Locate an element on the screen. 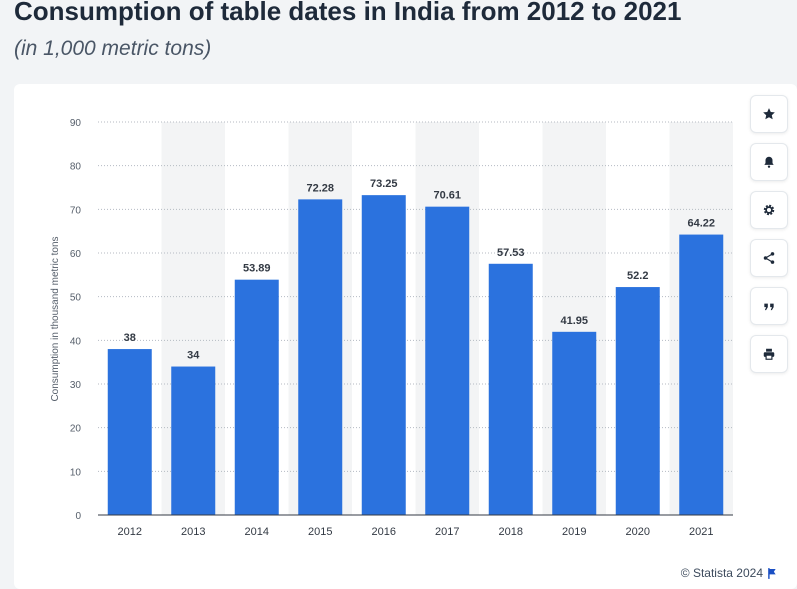 The height and width of the screenshot is (589, 797). data-label: 52.2 is located at coordinates (637, 276).